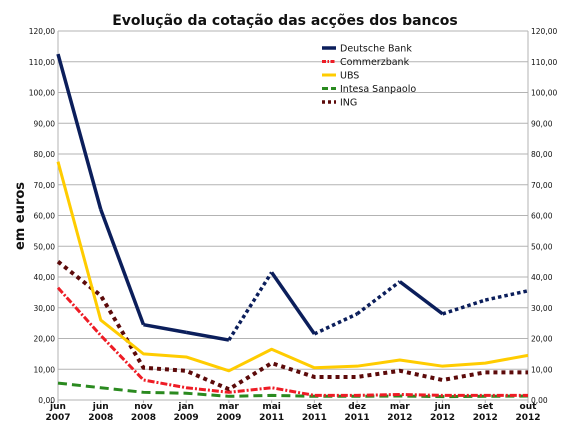 The height and width of the screenshot is (424, 580). What do you see at coordinates (544, 62) in the screenshot?
I see `y-tick-label-right: 110,00` at bounding box center [544, 62].